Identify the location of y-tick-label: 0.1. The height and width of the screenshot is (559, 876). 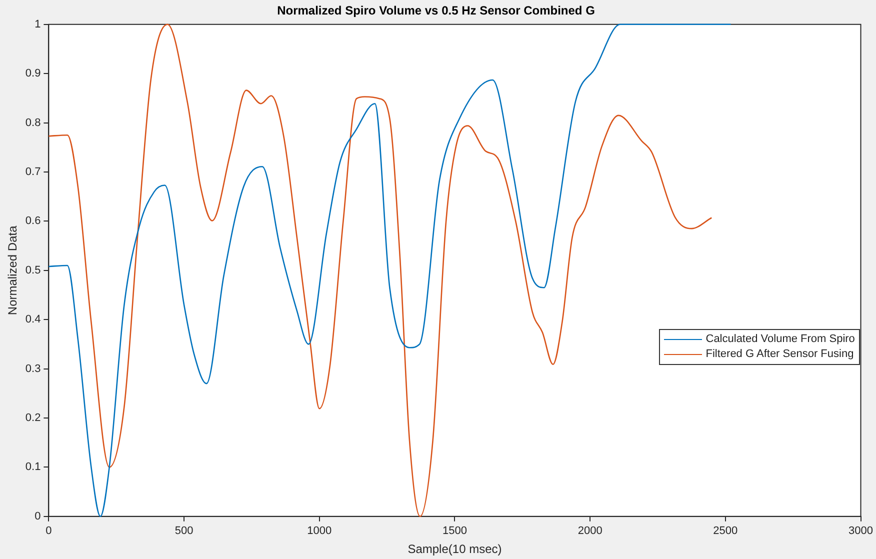
(33, 467).